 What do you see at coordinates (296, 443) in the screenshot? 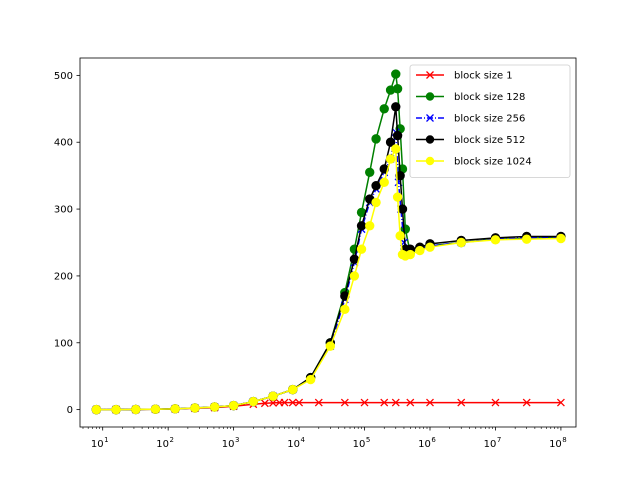
I see `x-tick-label: 10⁴` at bounding box center [296, 443].